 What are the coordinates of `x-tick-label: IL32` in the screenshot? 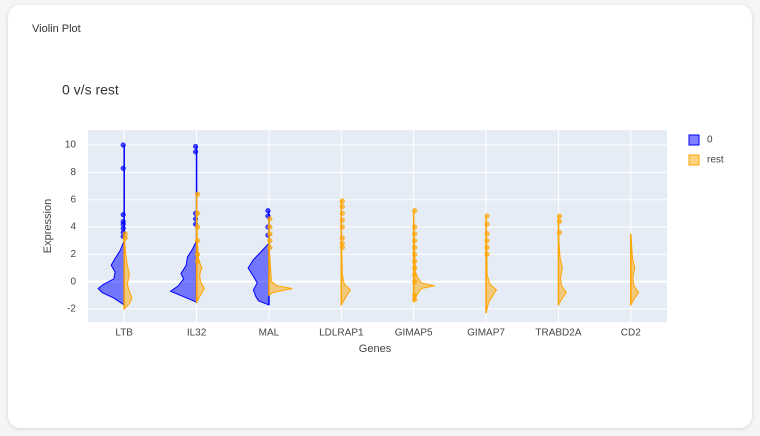 It's located at (197, 333).